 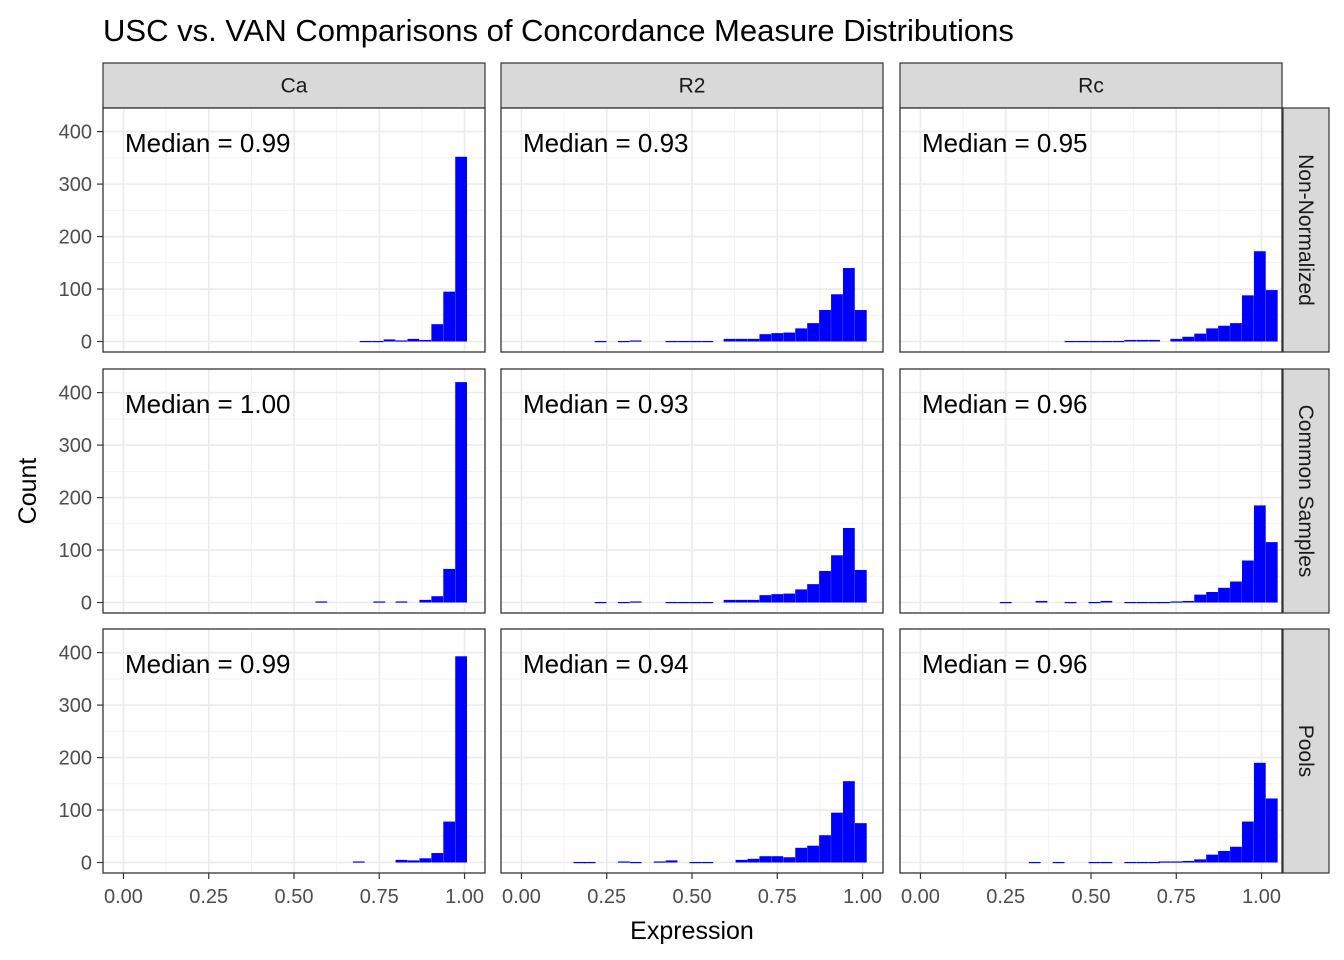 What do you see at coordinates (1261, 897) in the screenshot?
I see `x-tick-label: 1.00` at bounding box center [1261, 897].